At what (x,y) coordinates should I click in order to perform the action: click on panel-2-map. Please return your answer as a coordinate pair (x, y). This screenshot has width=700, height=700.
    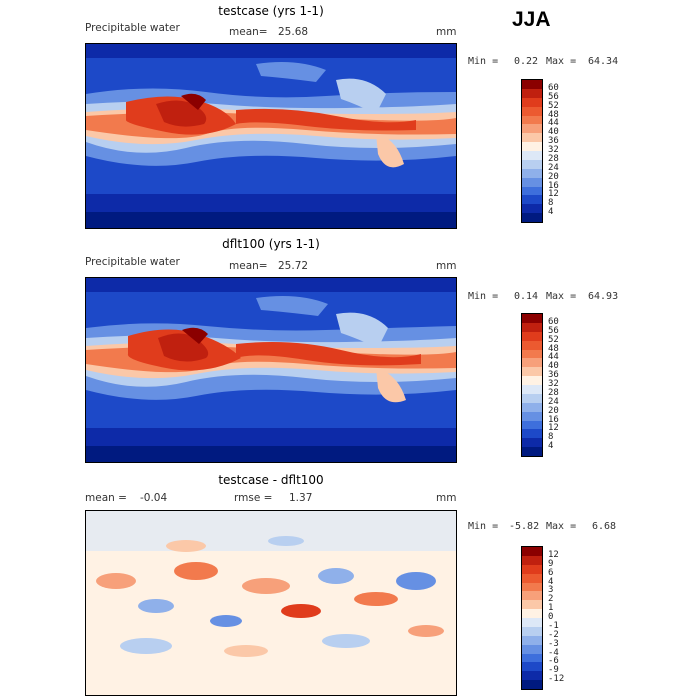
    Looking at the image, I should click on (271, 370).